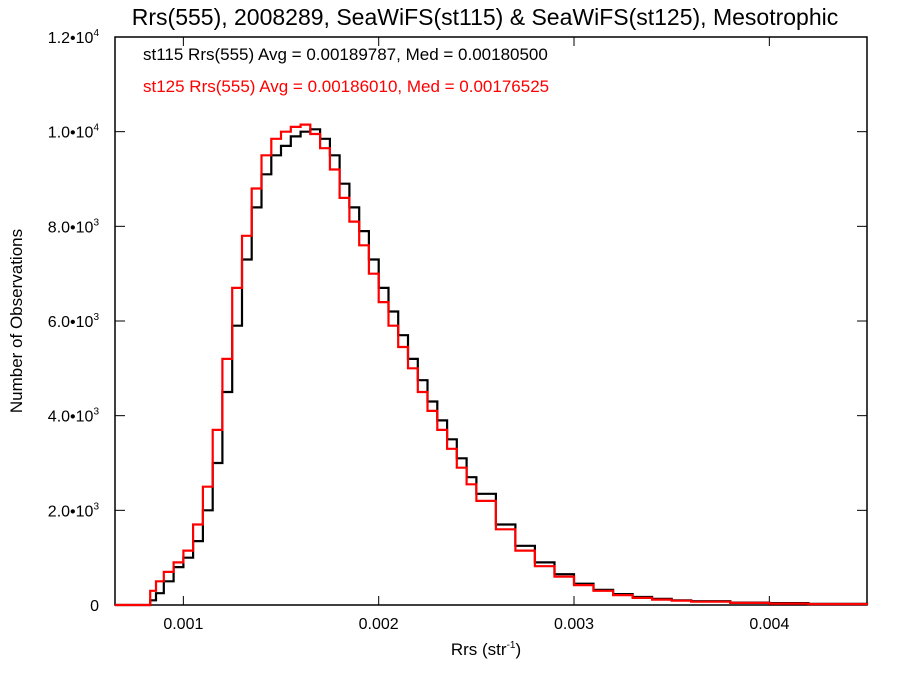  Describe the element at coordinates (16, 321) in the screenshot. I see `y-axis-label: Number of Observations` at that location.